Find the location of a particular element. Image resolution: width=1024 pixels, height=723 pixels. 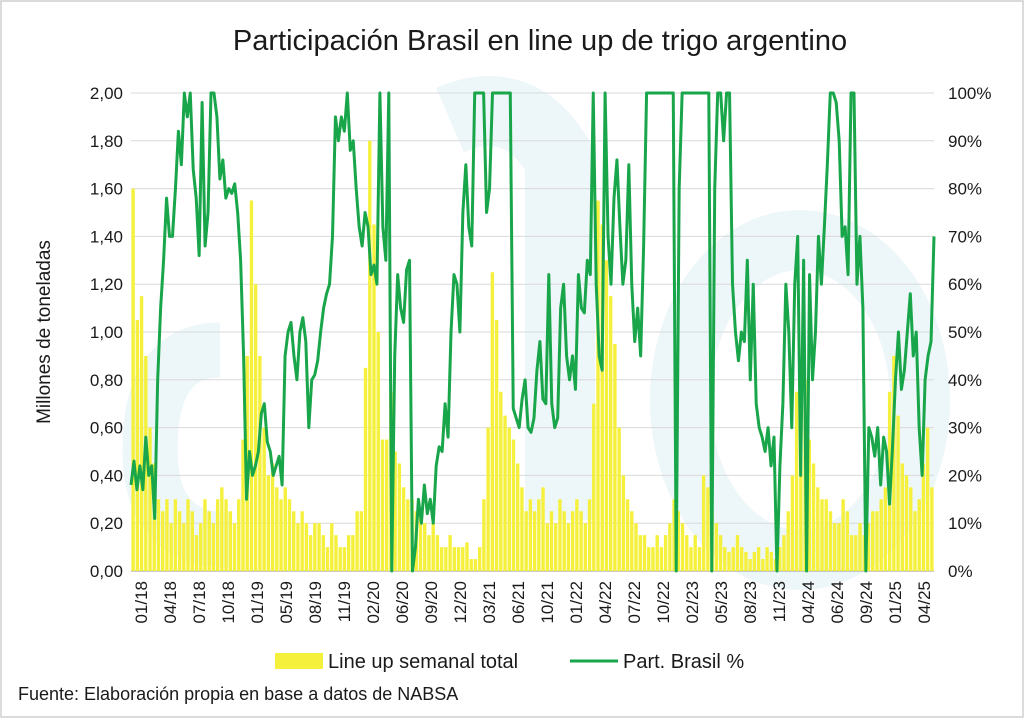

x-tick-label: 06/20 is located at coordinates (402, 602).